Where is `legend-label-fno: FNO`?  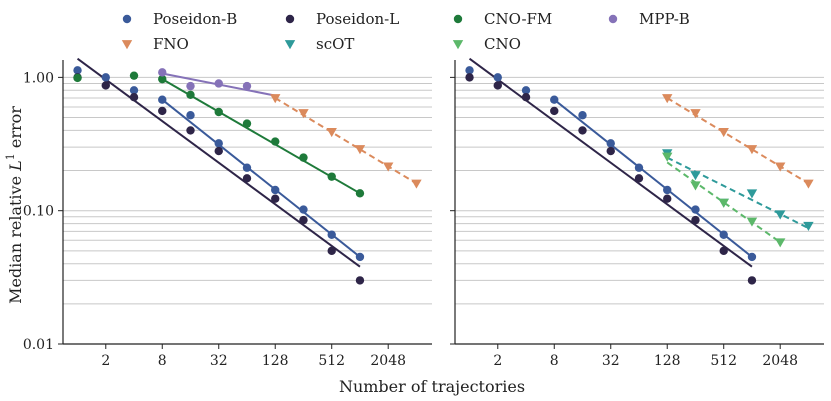
legend-label-fno: FNO is located at coordinates (171, 44).